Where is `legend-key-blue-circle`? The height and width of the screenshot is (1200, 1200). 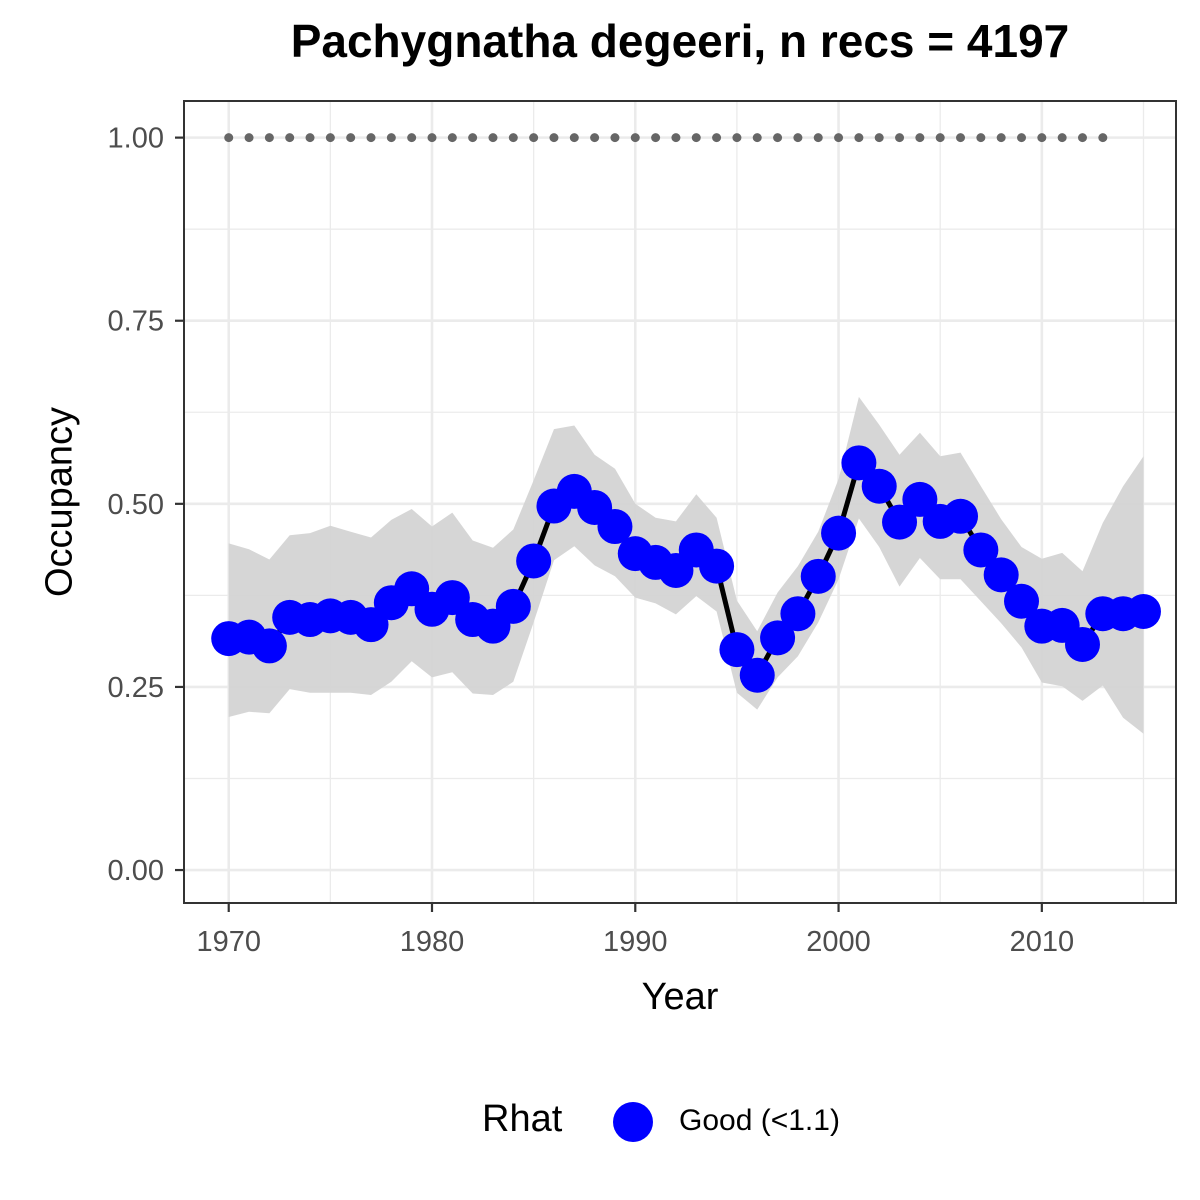 legend-key-blue-circle is located at coordinates (633, 1122).